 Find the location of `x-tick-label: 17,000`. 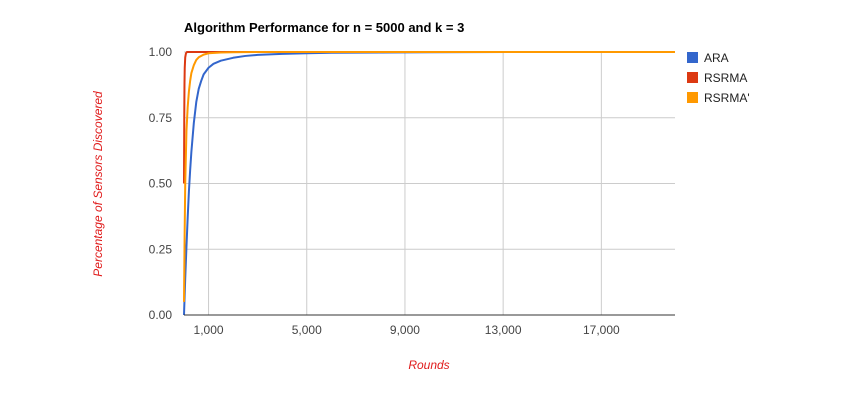

x-tick-label: 17,000 is located at coordinates (601, 330).